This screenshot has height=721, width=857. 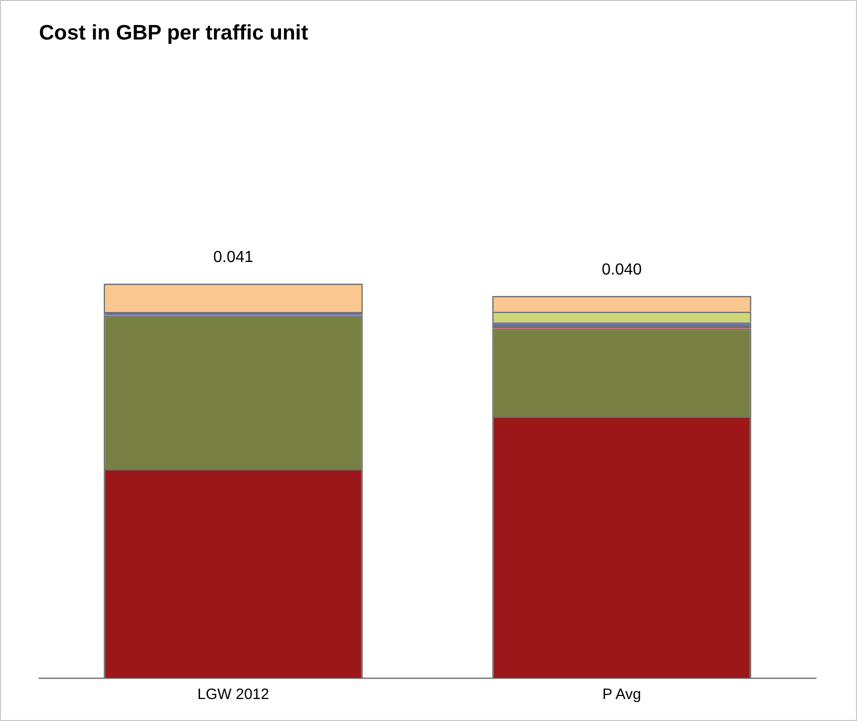 What do you see at coordinates (233, 257) in the screenshot?
I see `annotation: 0.041` at bounding box center [233, 257].